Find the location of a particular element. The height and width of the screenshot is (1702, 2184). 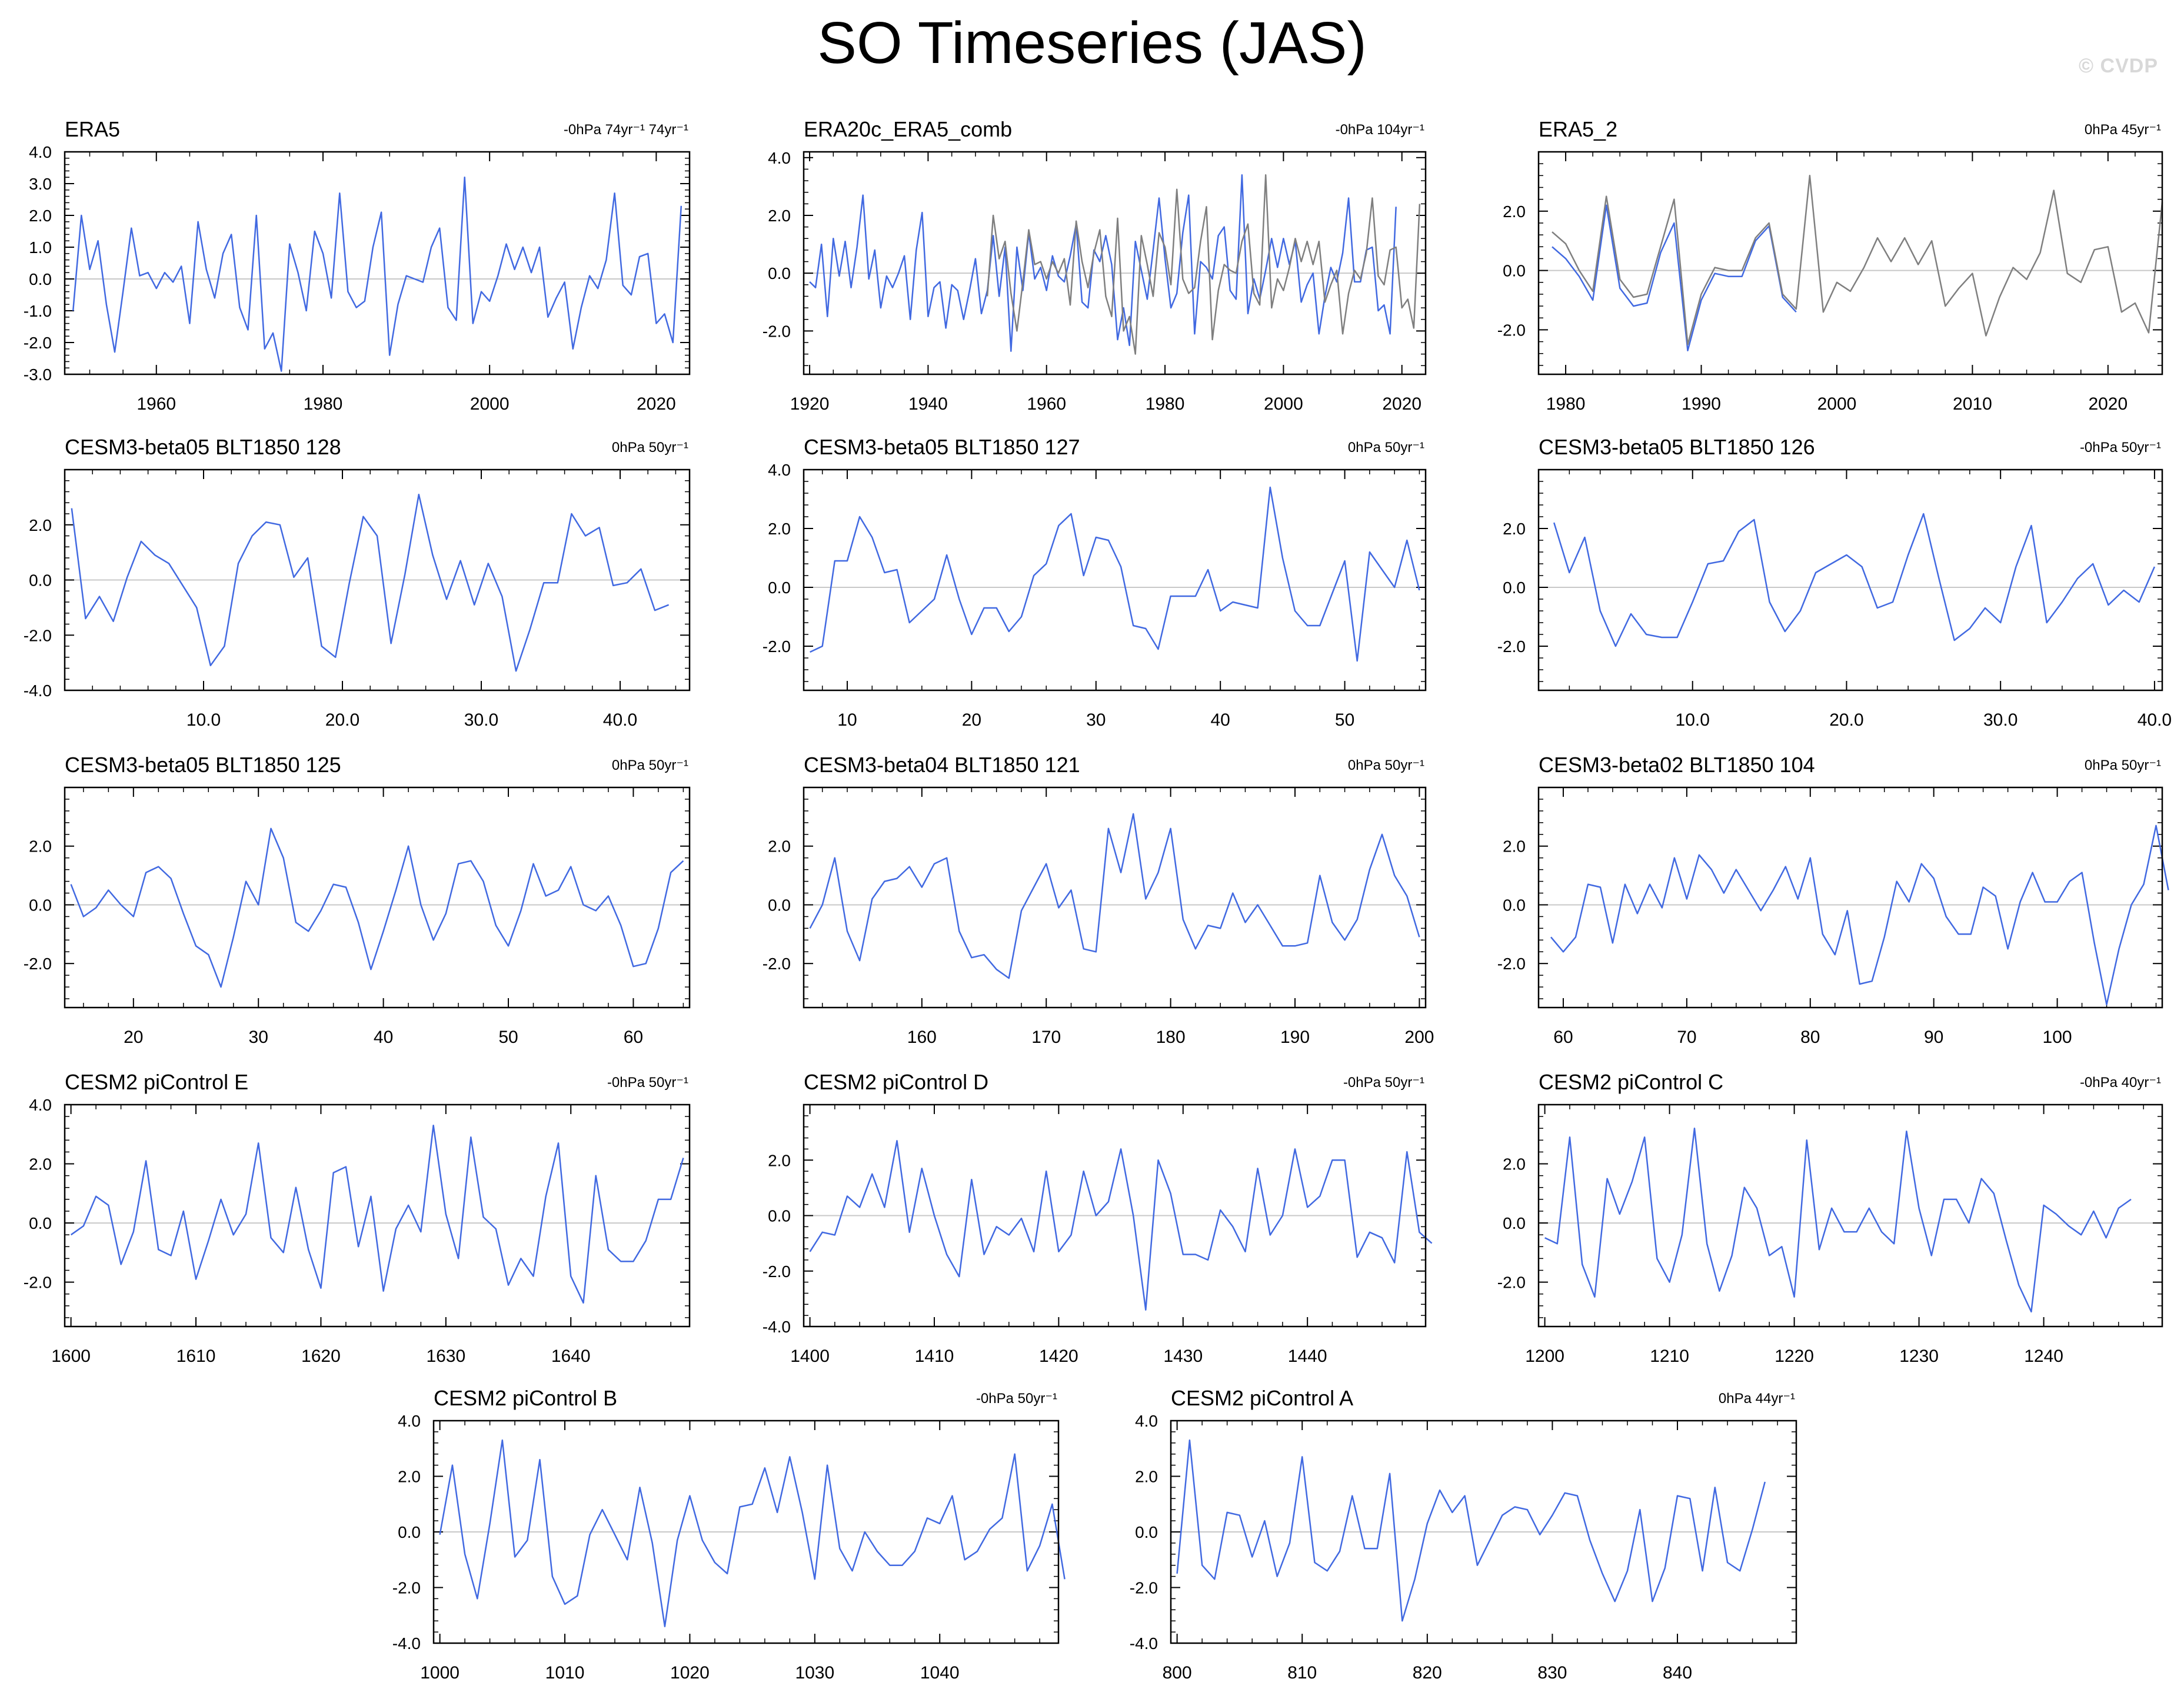

x-tick-label: 10.0 is located at coordinates (204, 720).